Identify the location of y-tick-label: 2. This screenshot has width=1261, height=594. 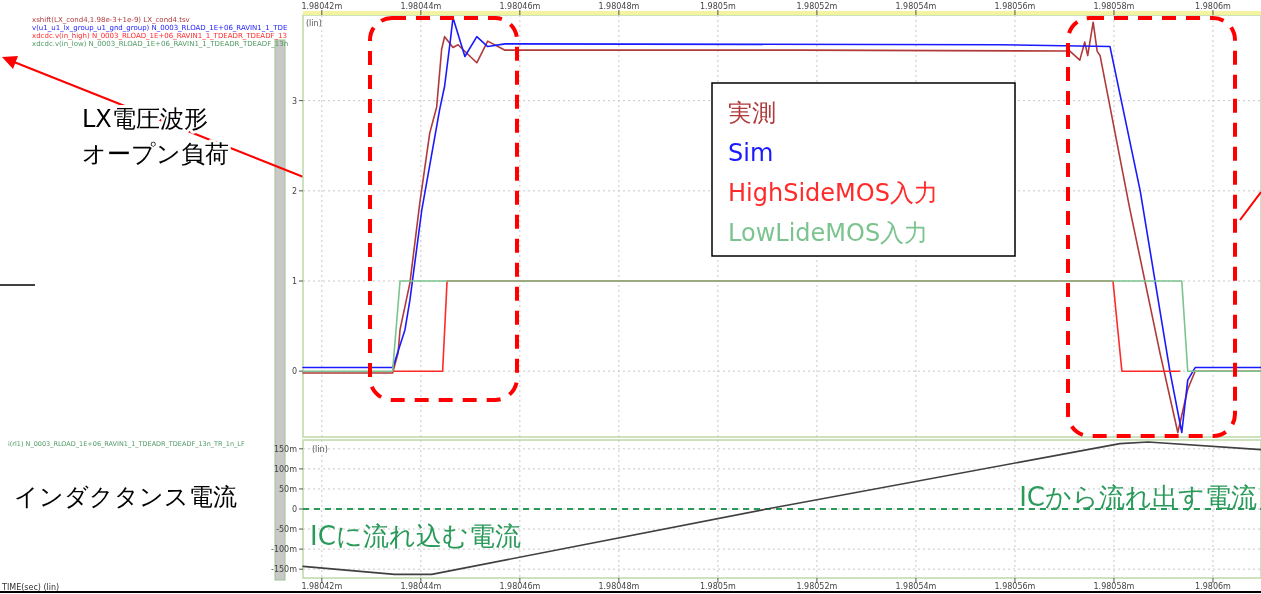
(294, 191).